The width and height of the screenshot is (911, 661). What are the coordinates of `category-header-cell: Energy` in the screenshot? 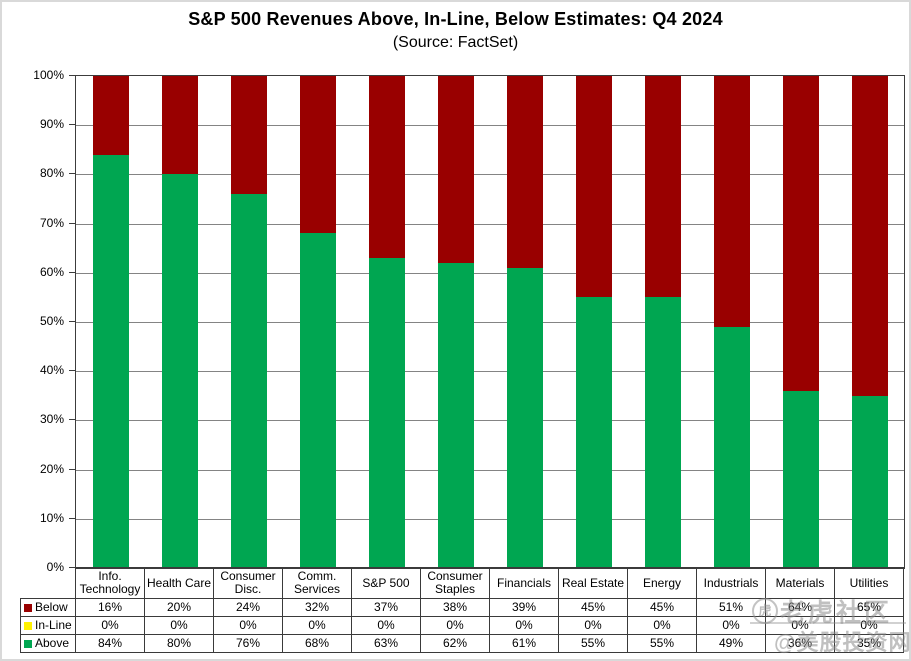 It's located at (662, 583).